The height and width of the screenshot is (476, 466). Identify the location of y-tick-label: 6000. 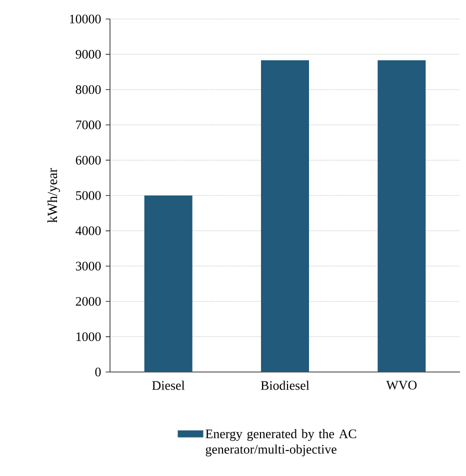
(88, 160).